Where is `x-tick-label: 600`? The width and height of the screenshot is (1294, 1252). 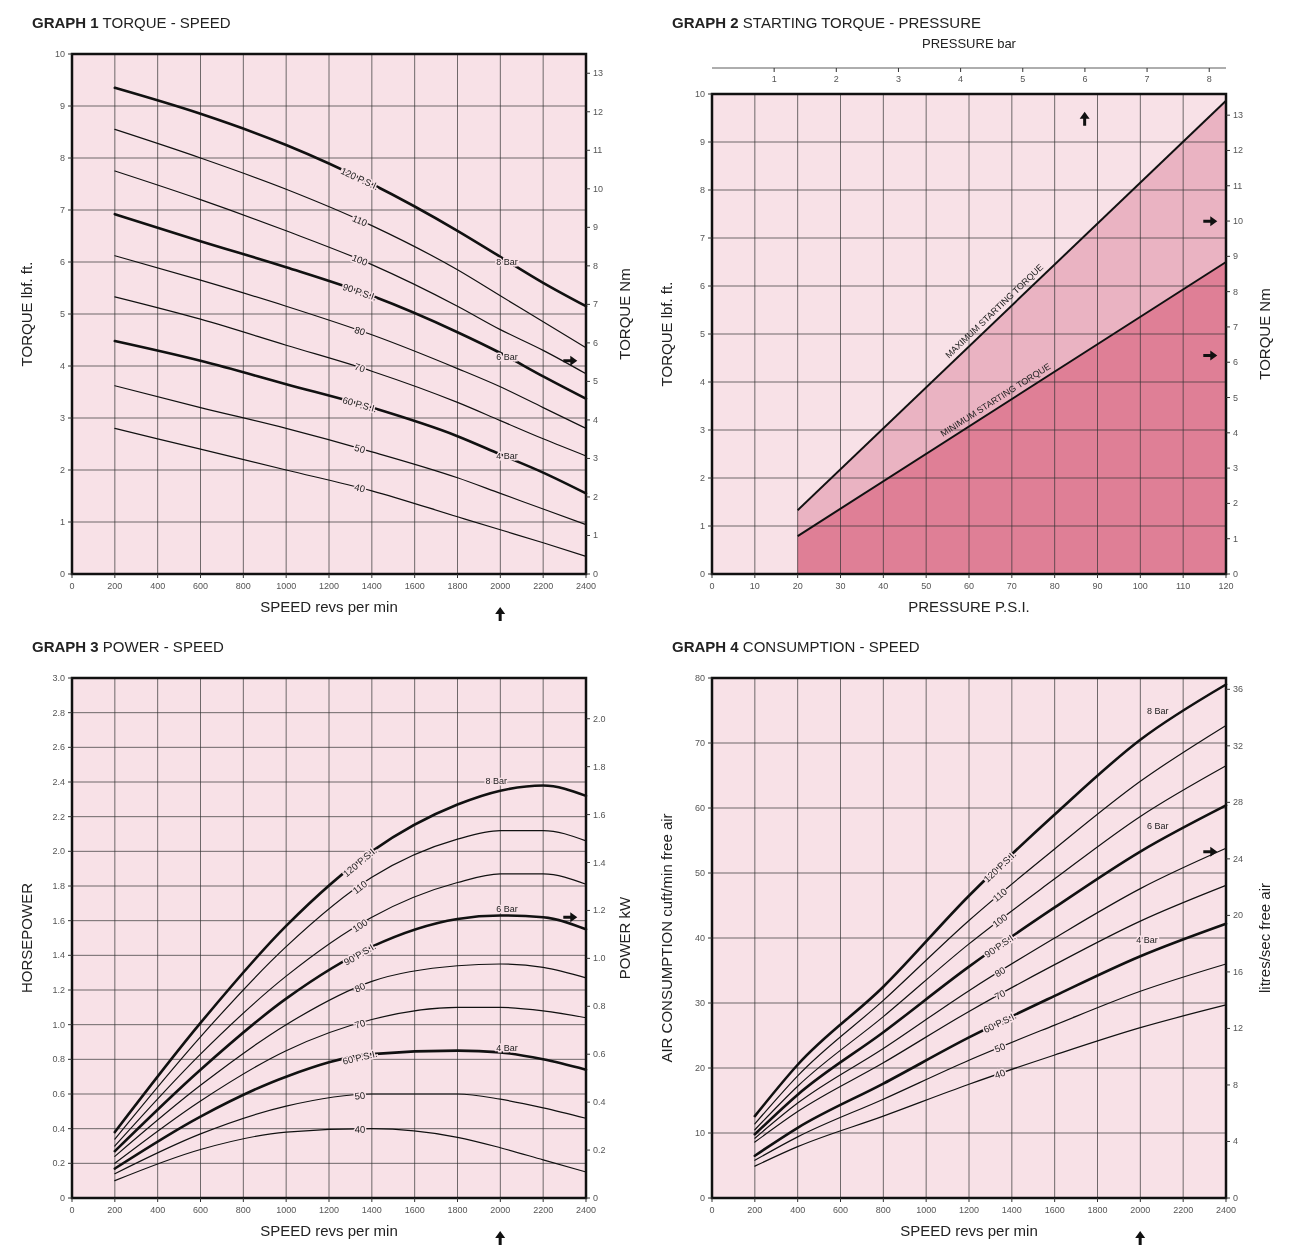
x-tick-label: 600 is located at coordinates (200, 586).